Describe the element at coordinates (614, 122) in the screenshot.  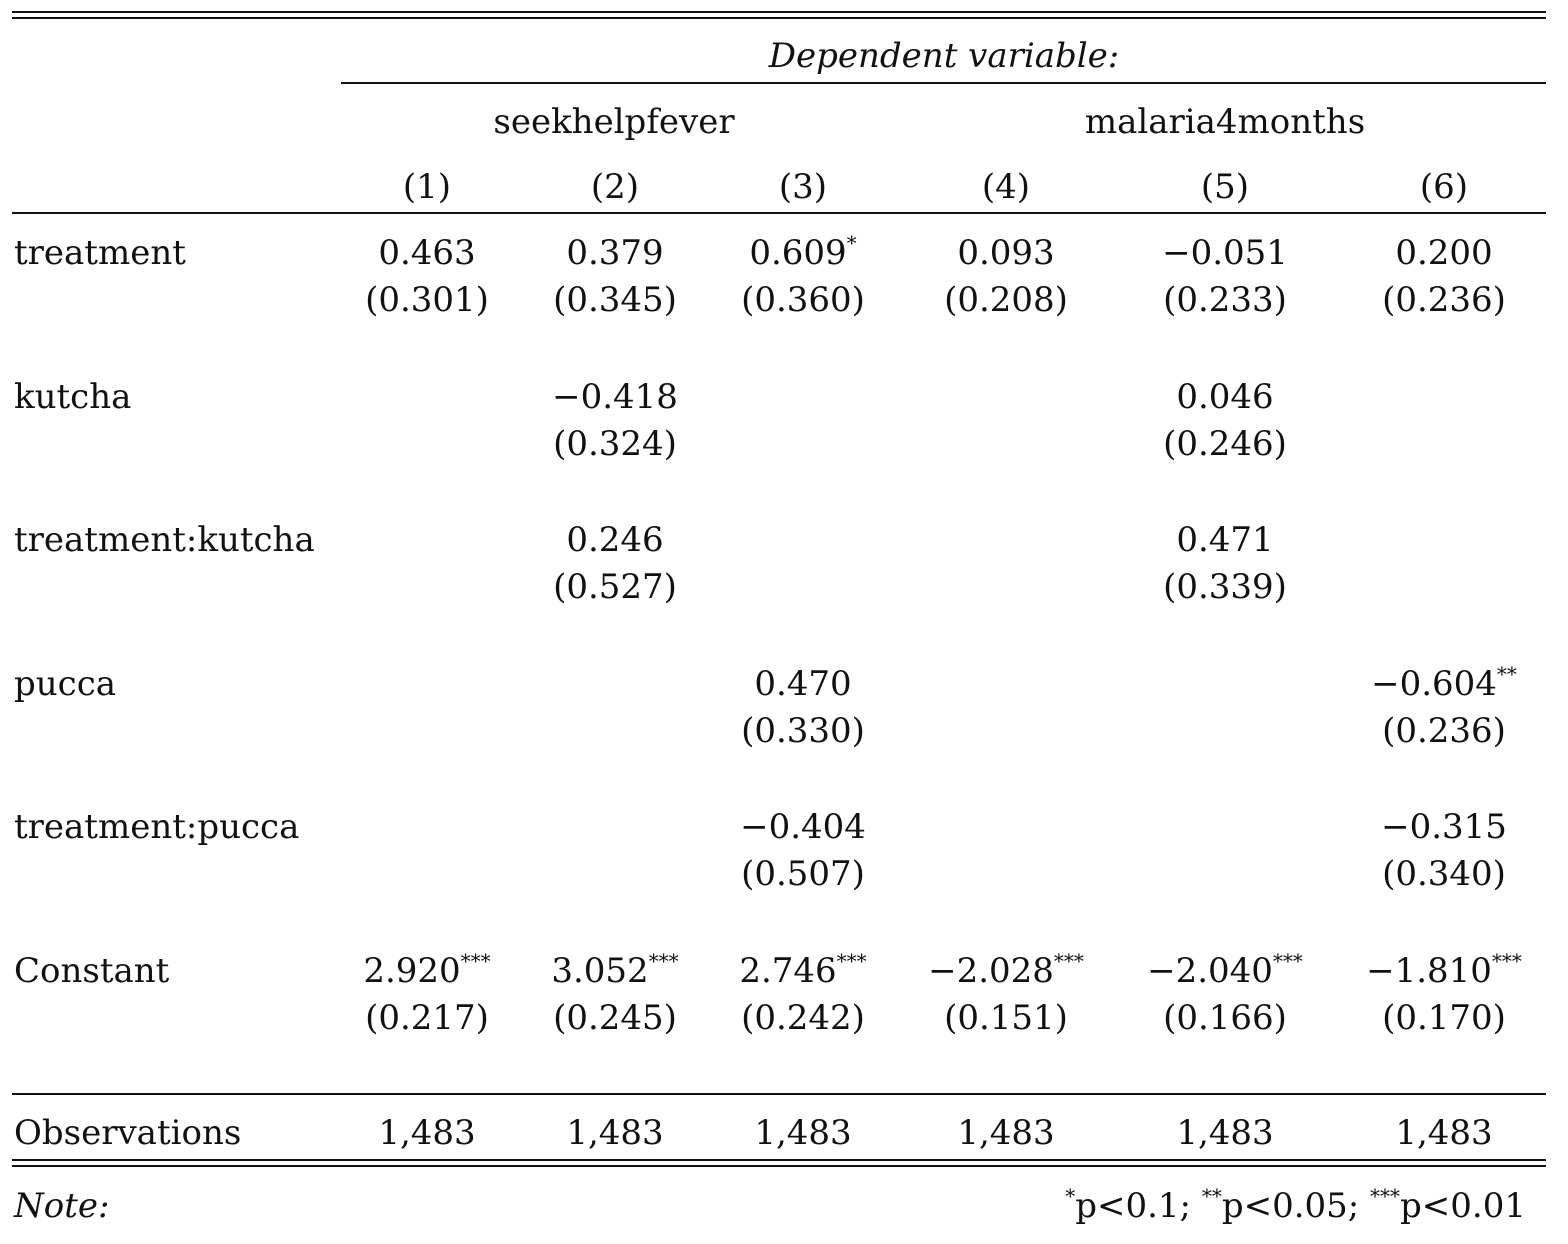
I see `group-label-seekhelpfever: seekhelpfever` at that location.